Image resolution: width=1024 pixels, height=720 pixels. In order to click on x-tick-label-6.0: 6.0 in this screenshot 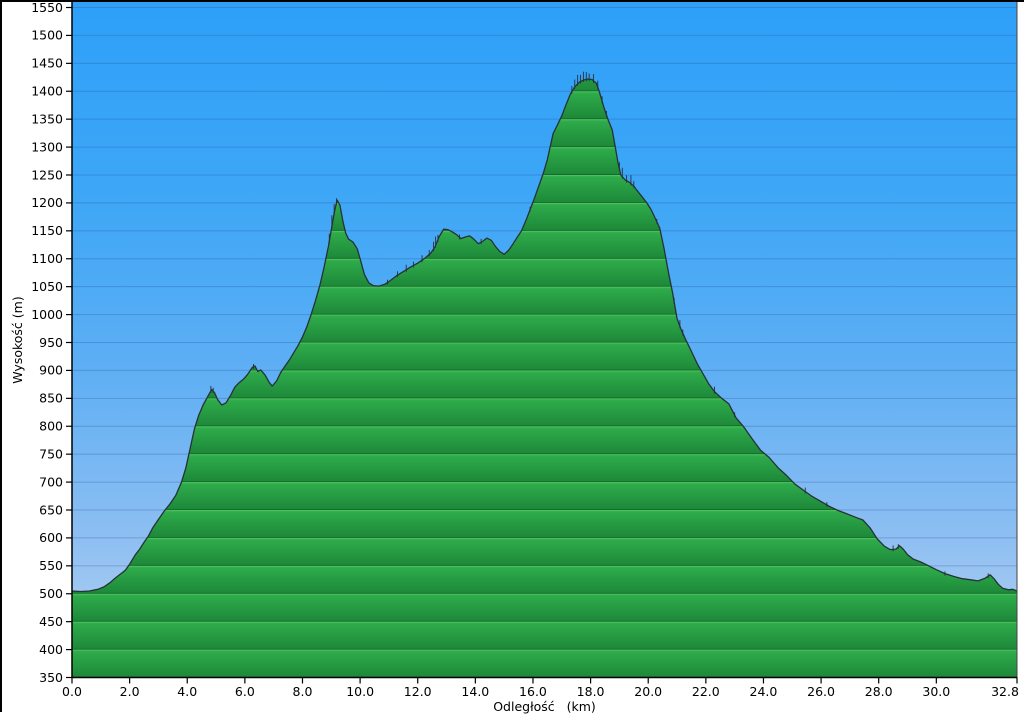, I will do `click(245, 691)`.